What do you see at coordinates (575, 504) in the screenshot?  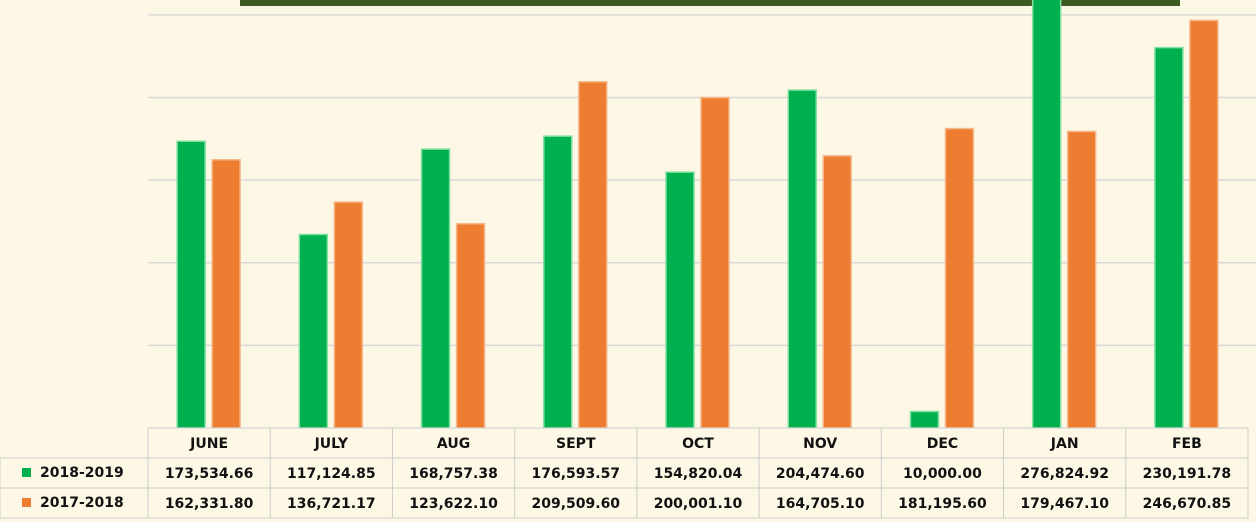 I see `value-label: 209,509.60` at bounding box center [575, 504].